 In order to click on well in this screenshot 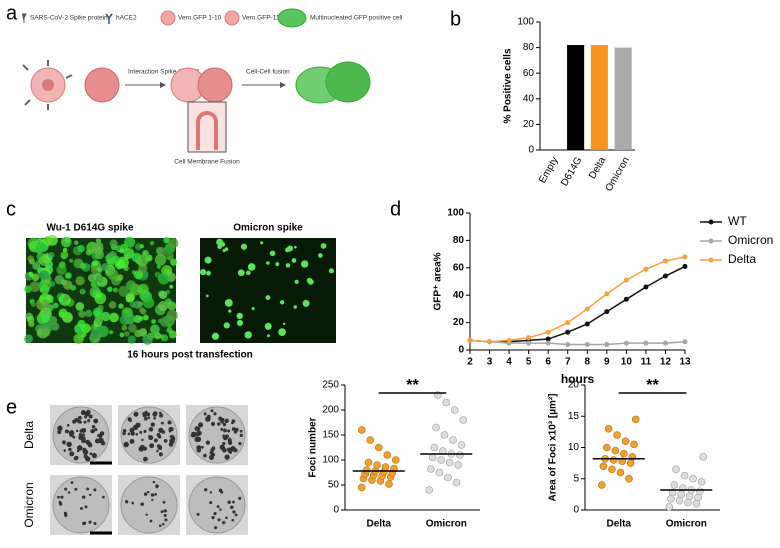, I will do `click(217, 505)`.